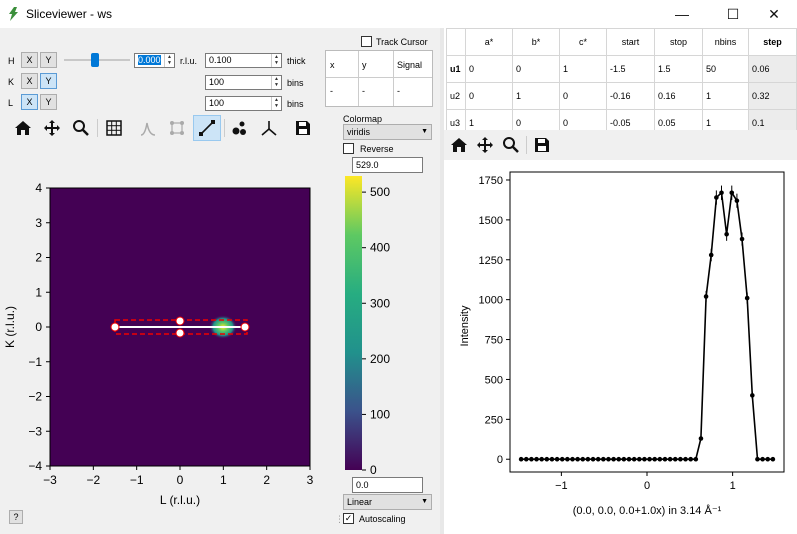 This screenshot has height=534, width=797. What do you see at coordinates (331, 91) in the screenshot?
I see `cursor-value-x: -` at bounding box center [331, 91].